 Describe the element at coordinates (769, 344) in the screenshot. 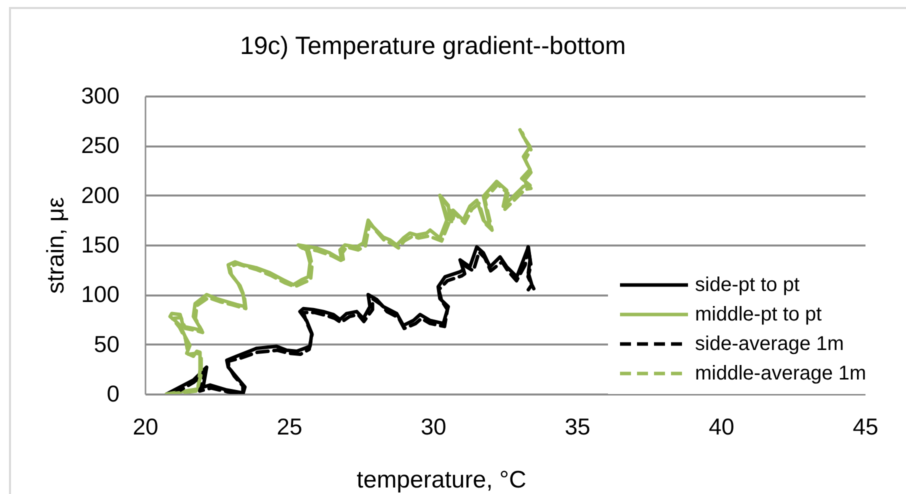

I see `legend-label: side-average 1m` at that location.